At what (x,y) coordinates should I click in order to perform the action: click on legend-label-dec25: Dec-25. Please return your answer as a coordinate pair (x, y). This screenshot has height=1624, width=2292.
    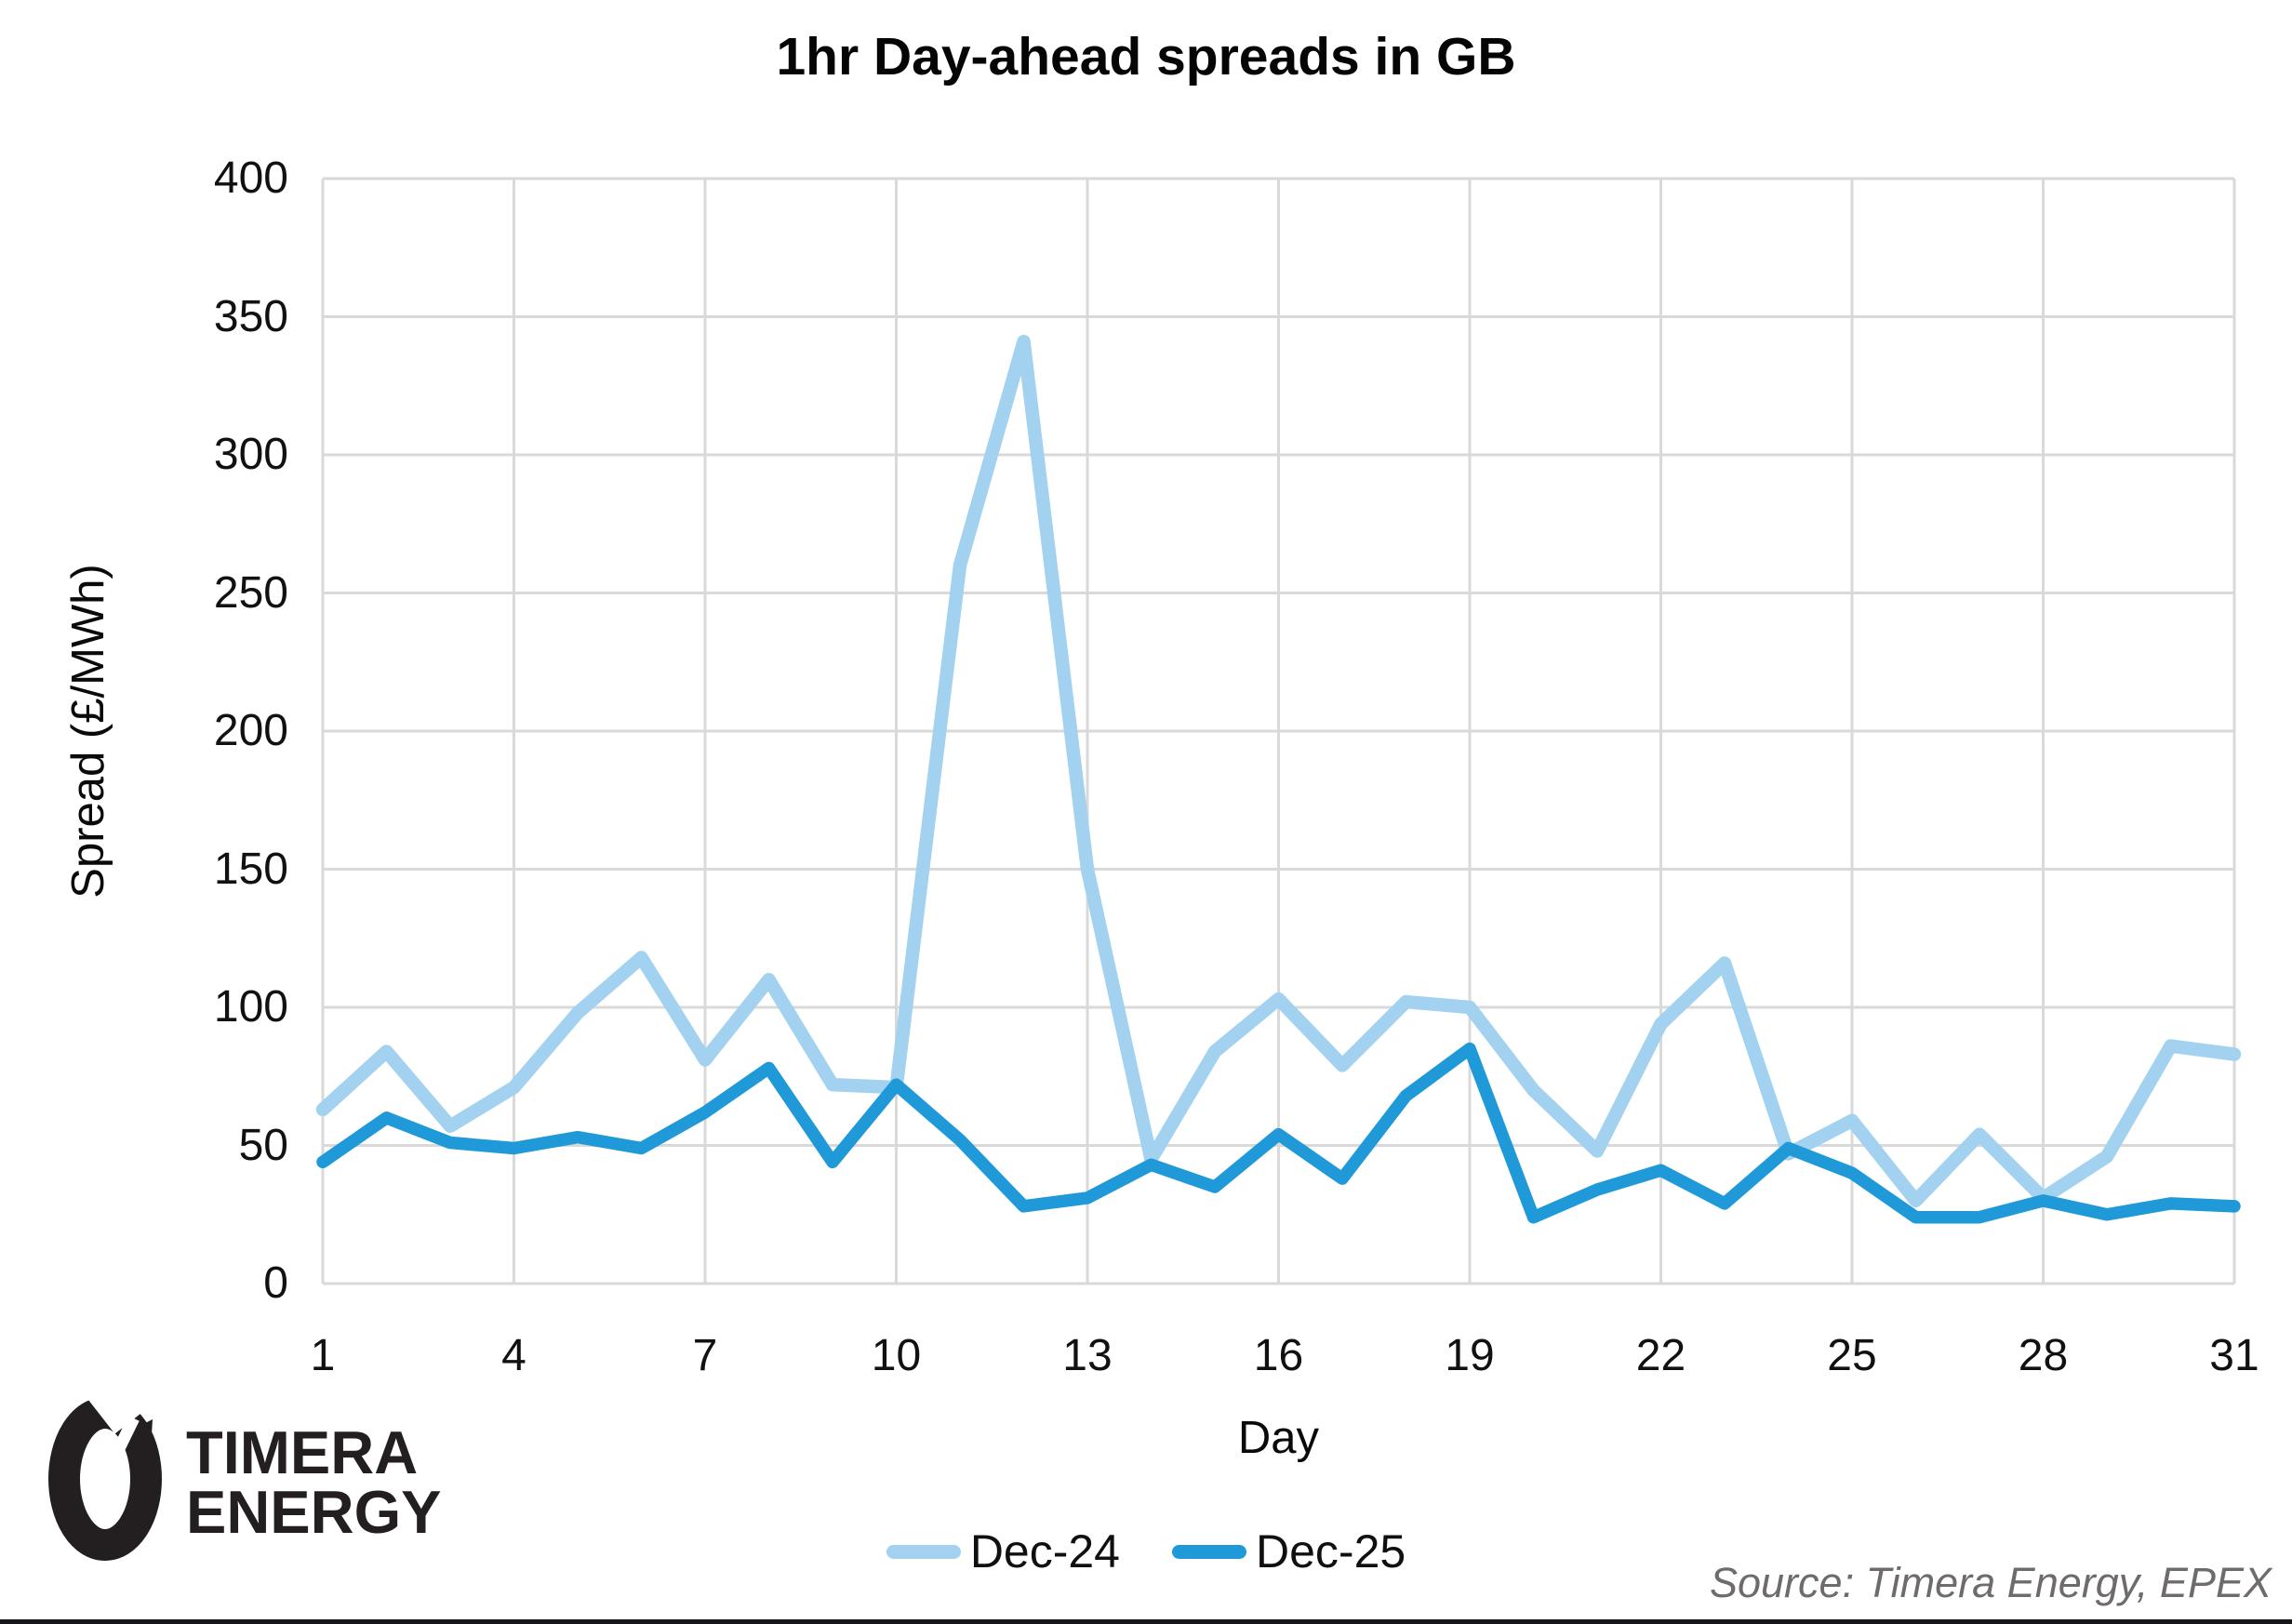
    Looking at the image, I should click on (1331, 1551).